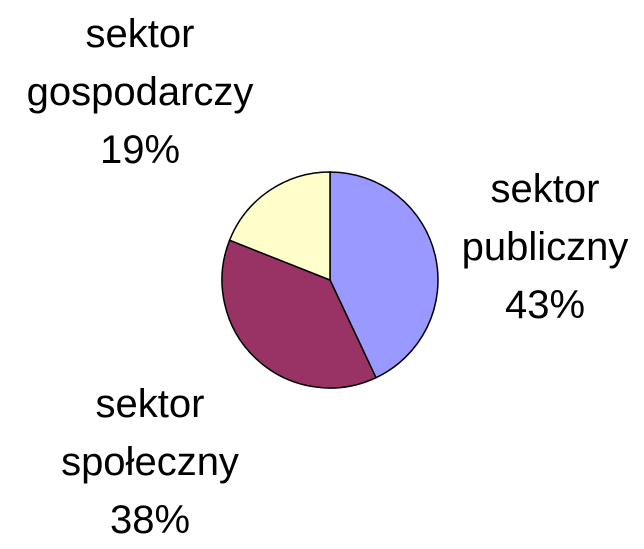 The image size is (644, 549). What do you see at coordinates (140, 150) in the screenshot?
I see `value-label: 19%` at bounding box center [140, 150].